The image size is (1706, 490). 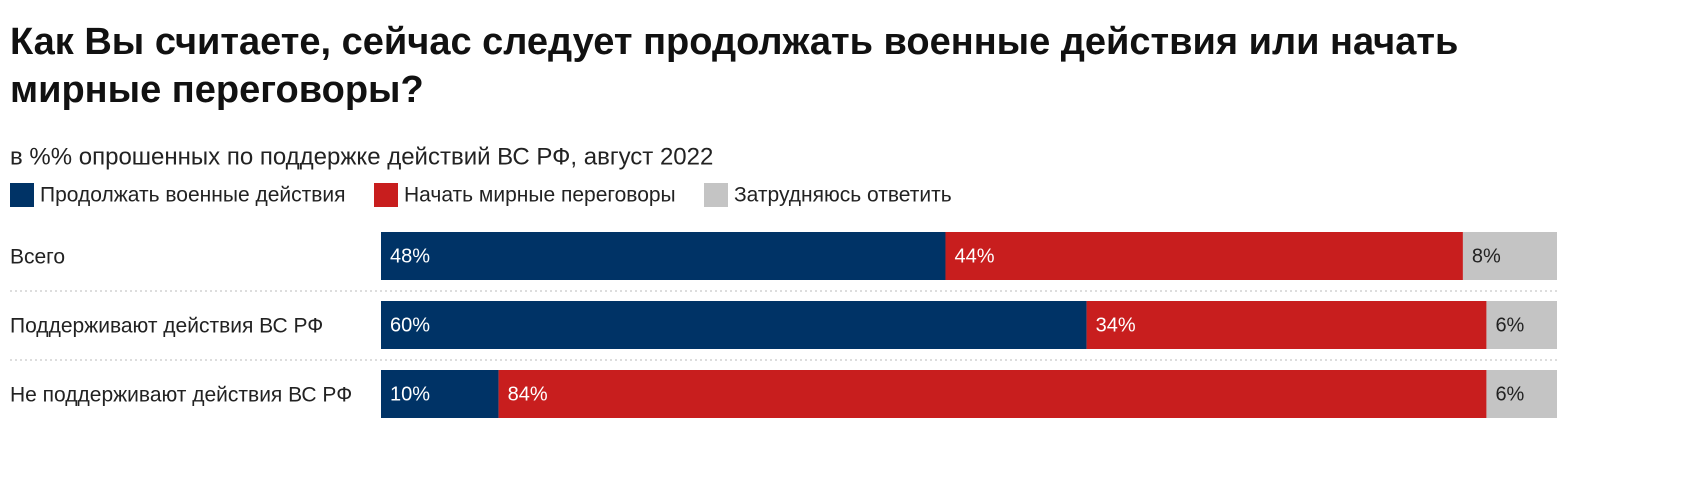 I want to click on category-label: Не поддерживают действия ВС РФ, so click(x=181, y=395).